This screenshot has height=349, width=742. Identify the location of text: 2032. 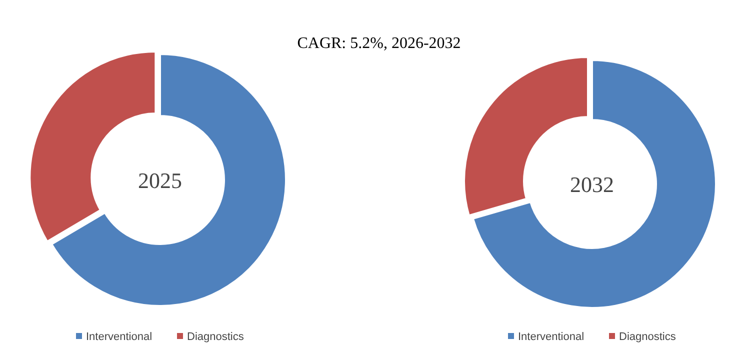
(592, 184).